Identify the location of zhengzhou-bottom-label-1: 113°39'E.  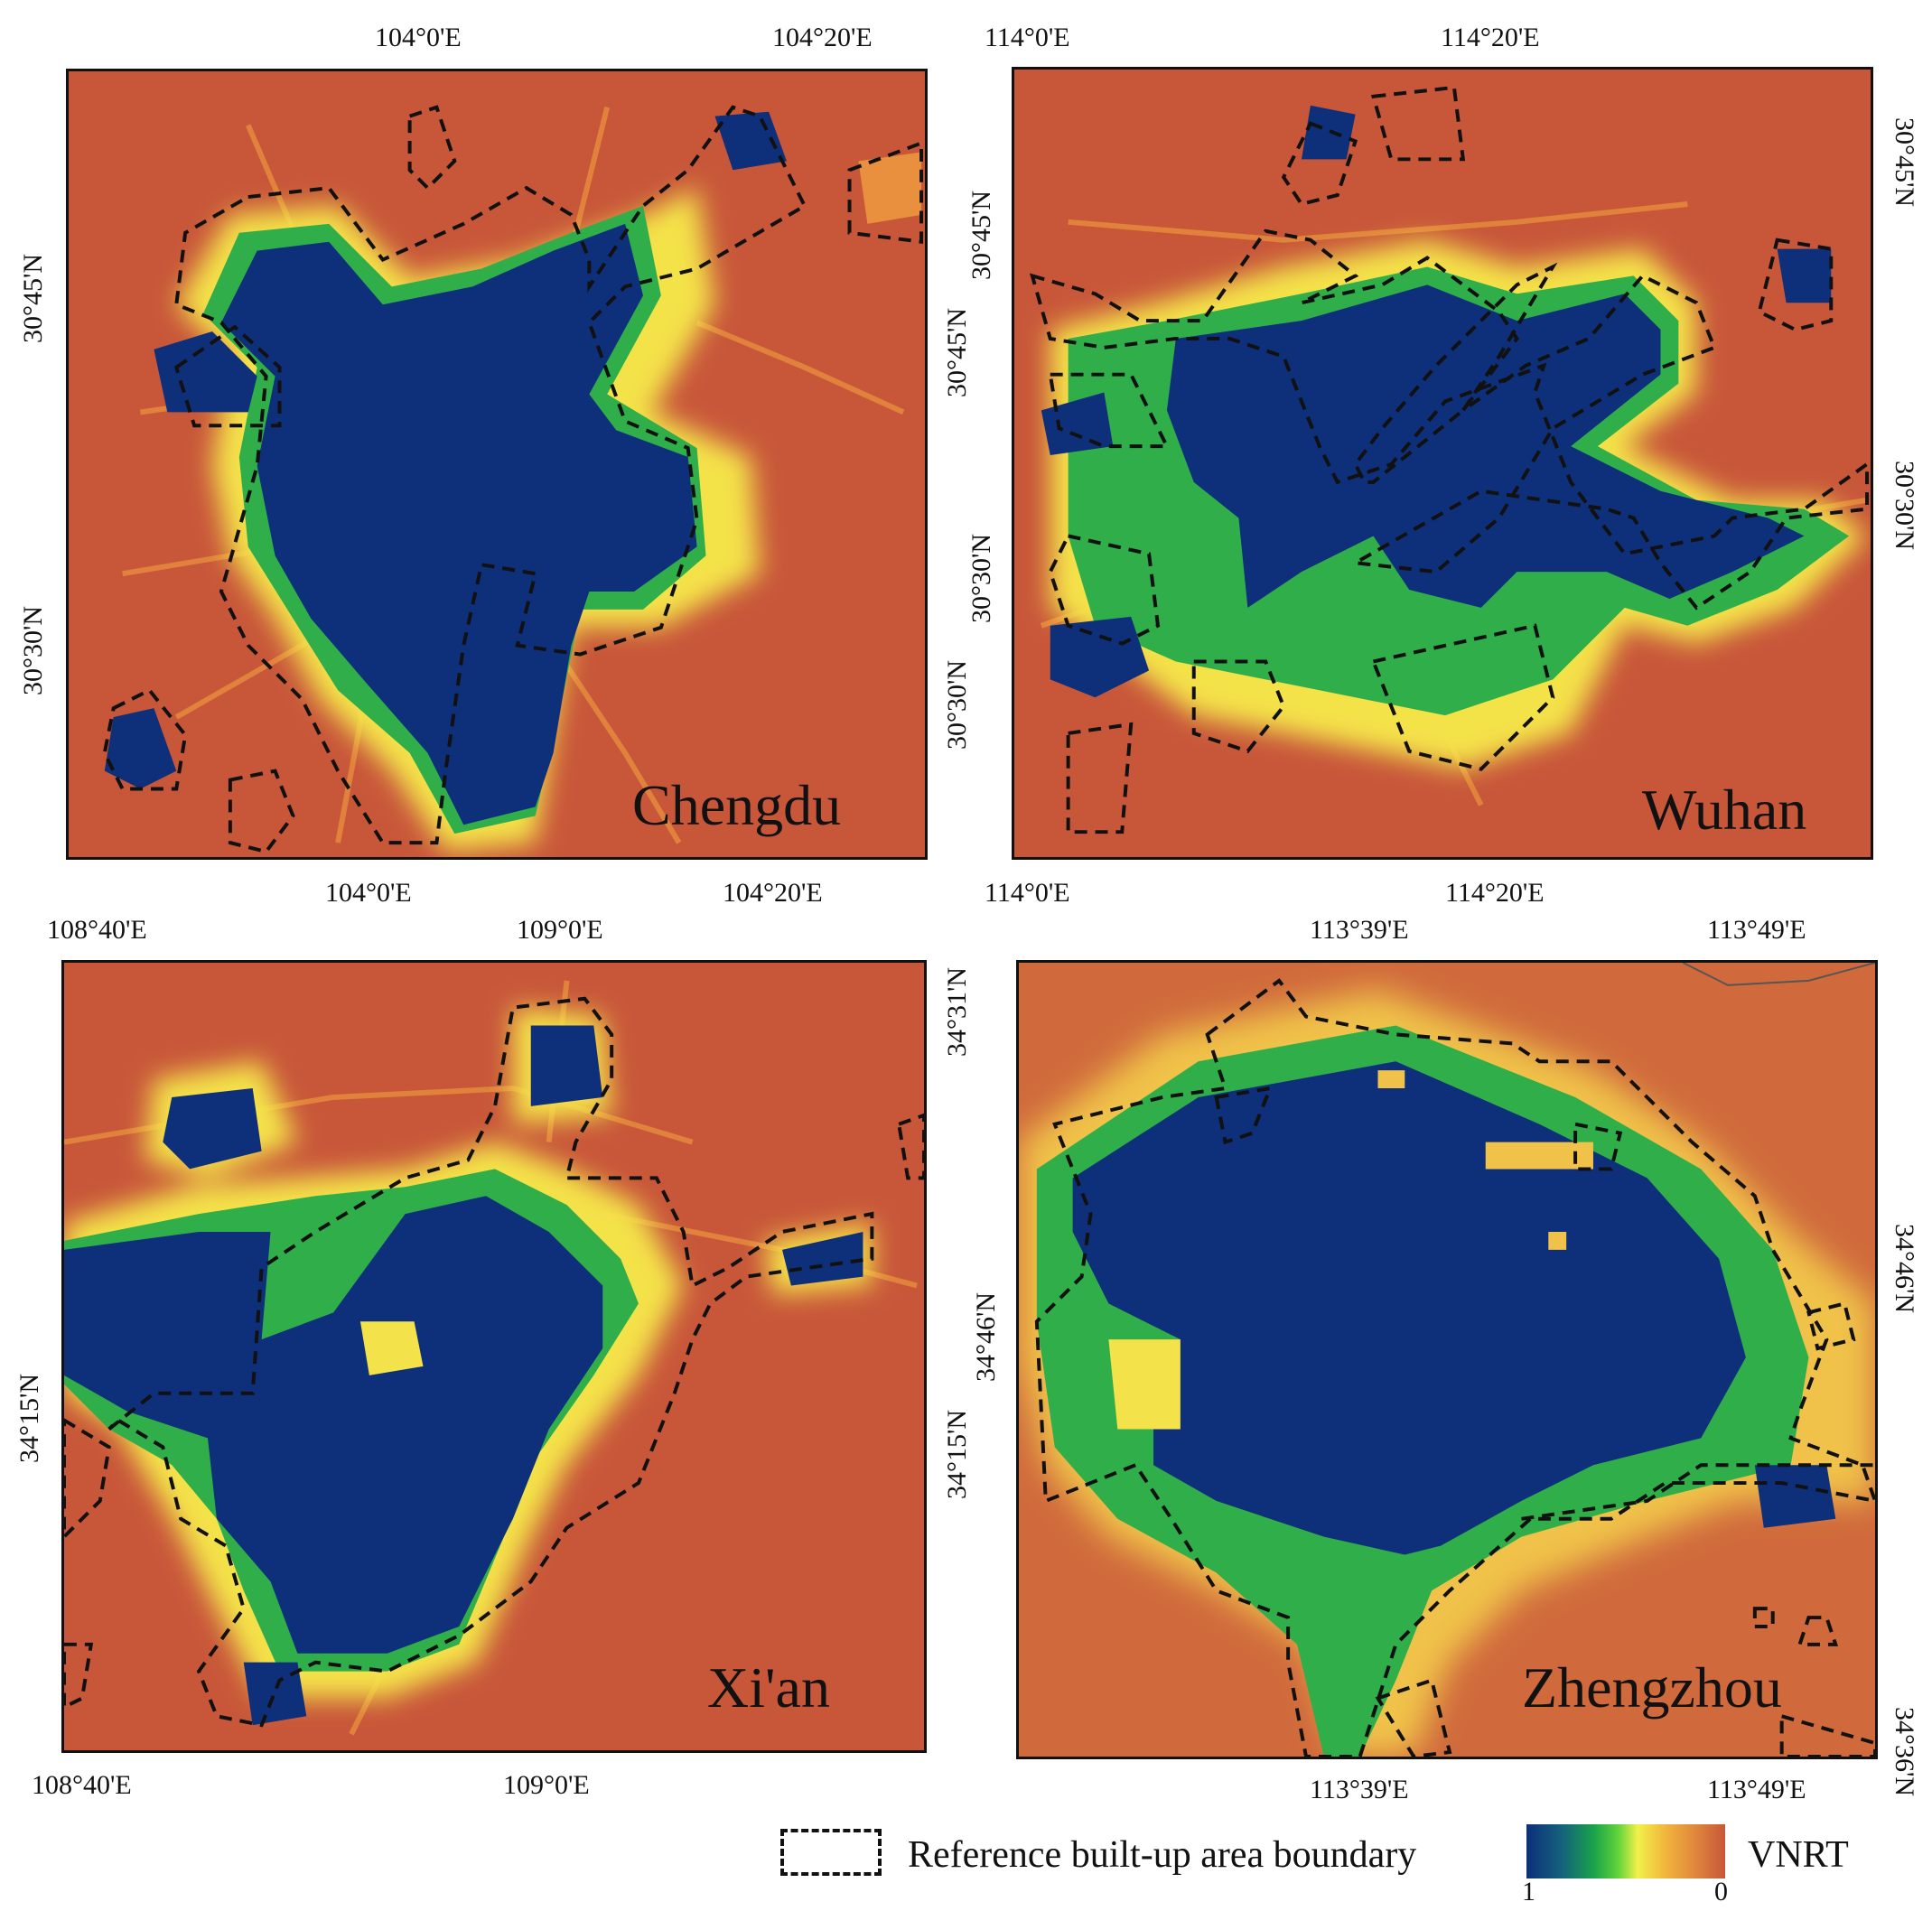
(1359, 1789).